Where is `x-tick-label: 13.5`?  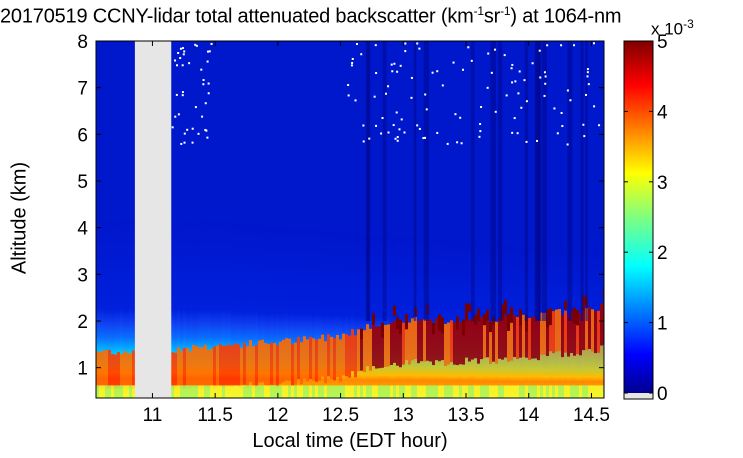
x-tick-label: 13.5 is located at coordinates (466, 415).